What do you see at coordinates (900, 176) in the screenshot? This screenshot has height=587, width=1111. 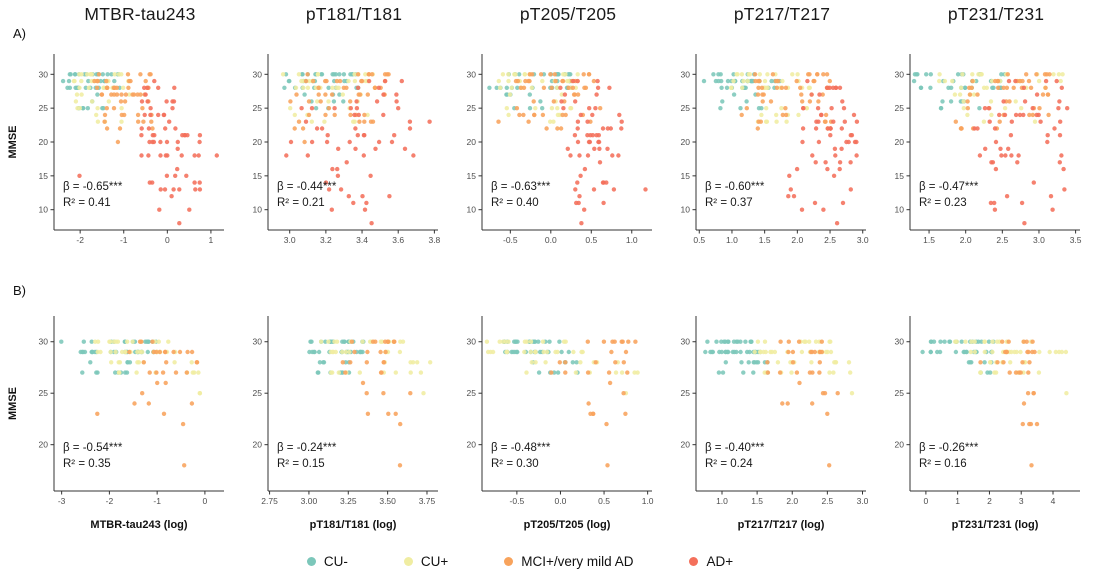 I see `y-tick-label: 15` at bounding box center [900, 176].